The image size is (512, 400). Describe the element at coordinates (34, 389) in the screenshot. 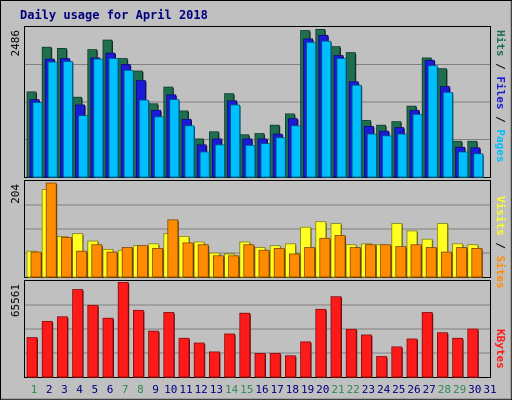

I see `day-label: 1` at that location.